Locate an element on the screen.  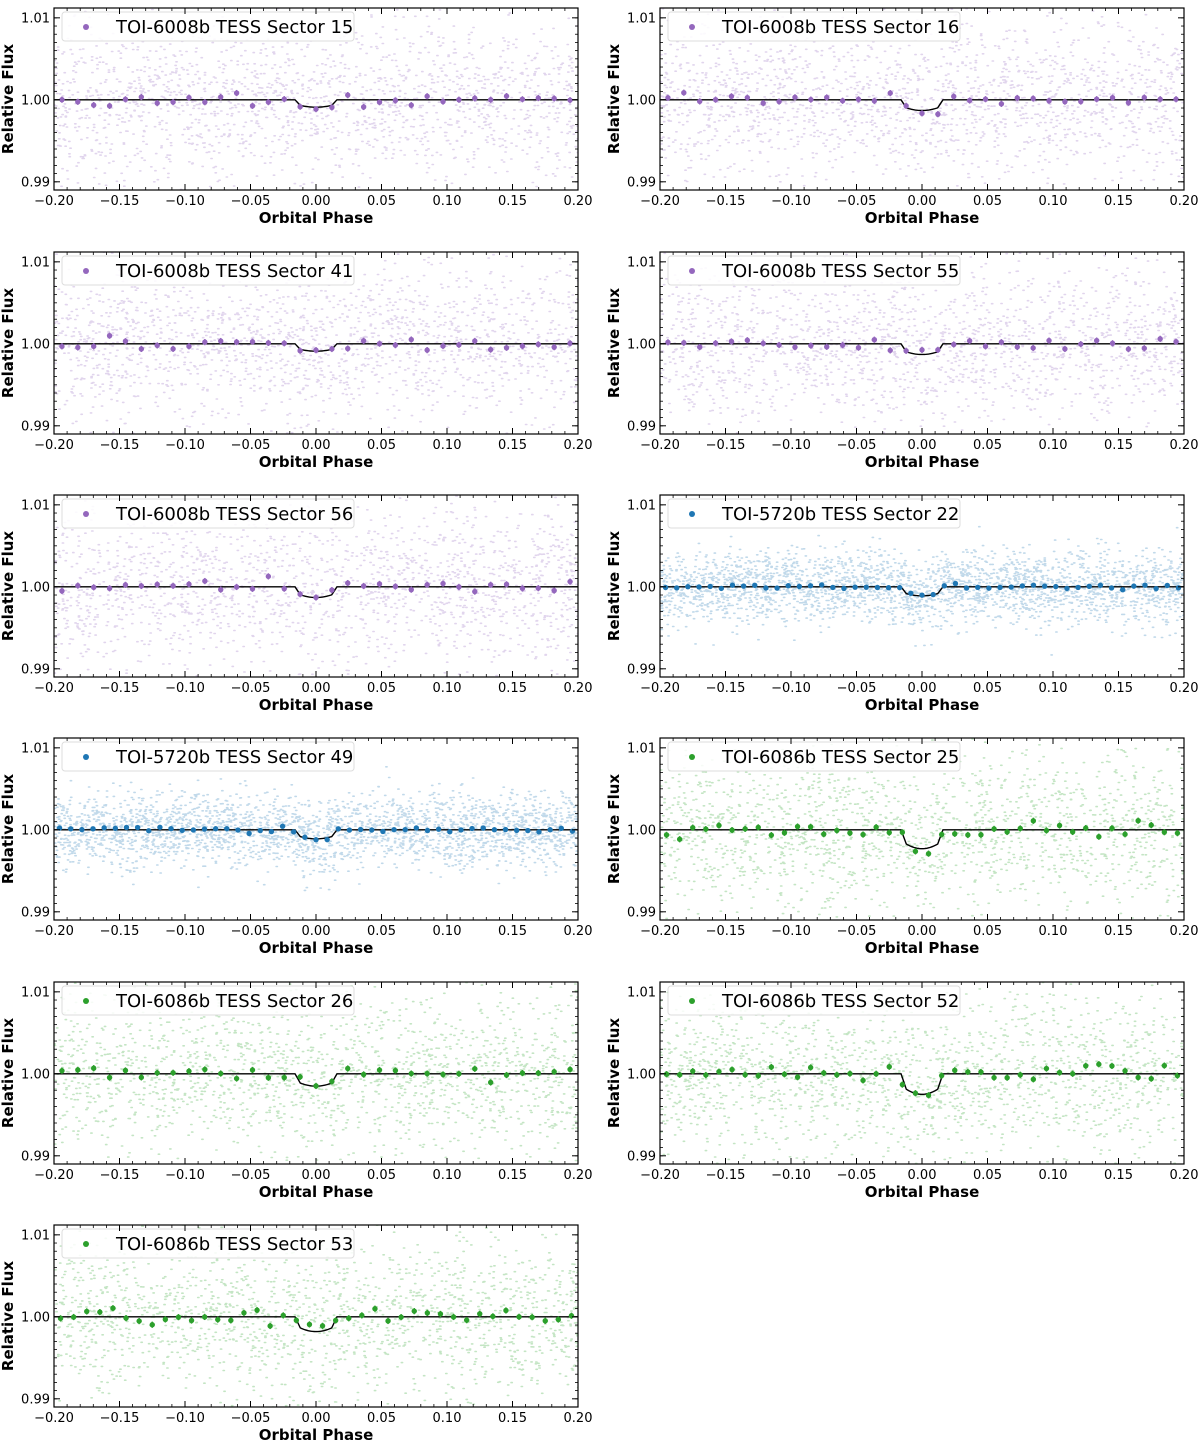
y-tick-label: 1.01 is located at coordinates (641, 505).